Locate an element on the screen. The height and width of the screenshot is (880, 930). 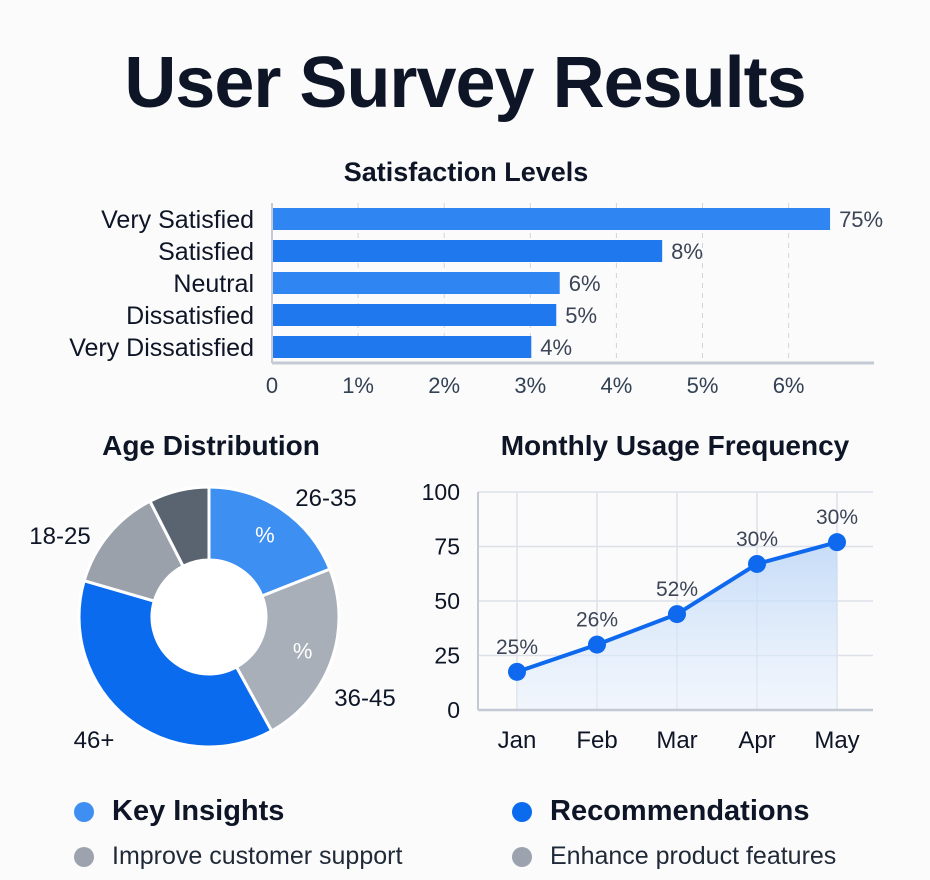
line-x-tick-label: May is located at coordinates (836, 740).